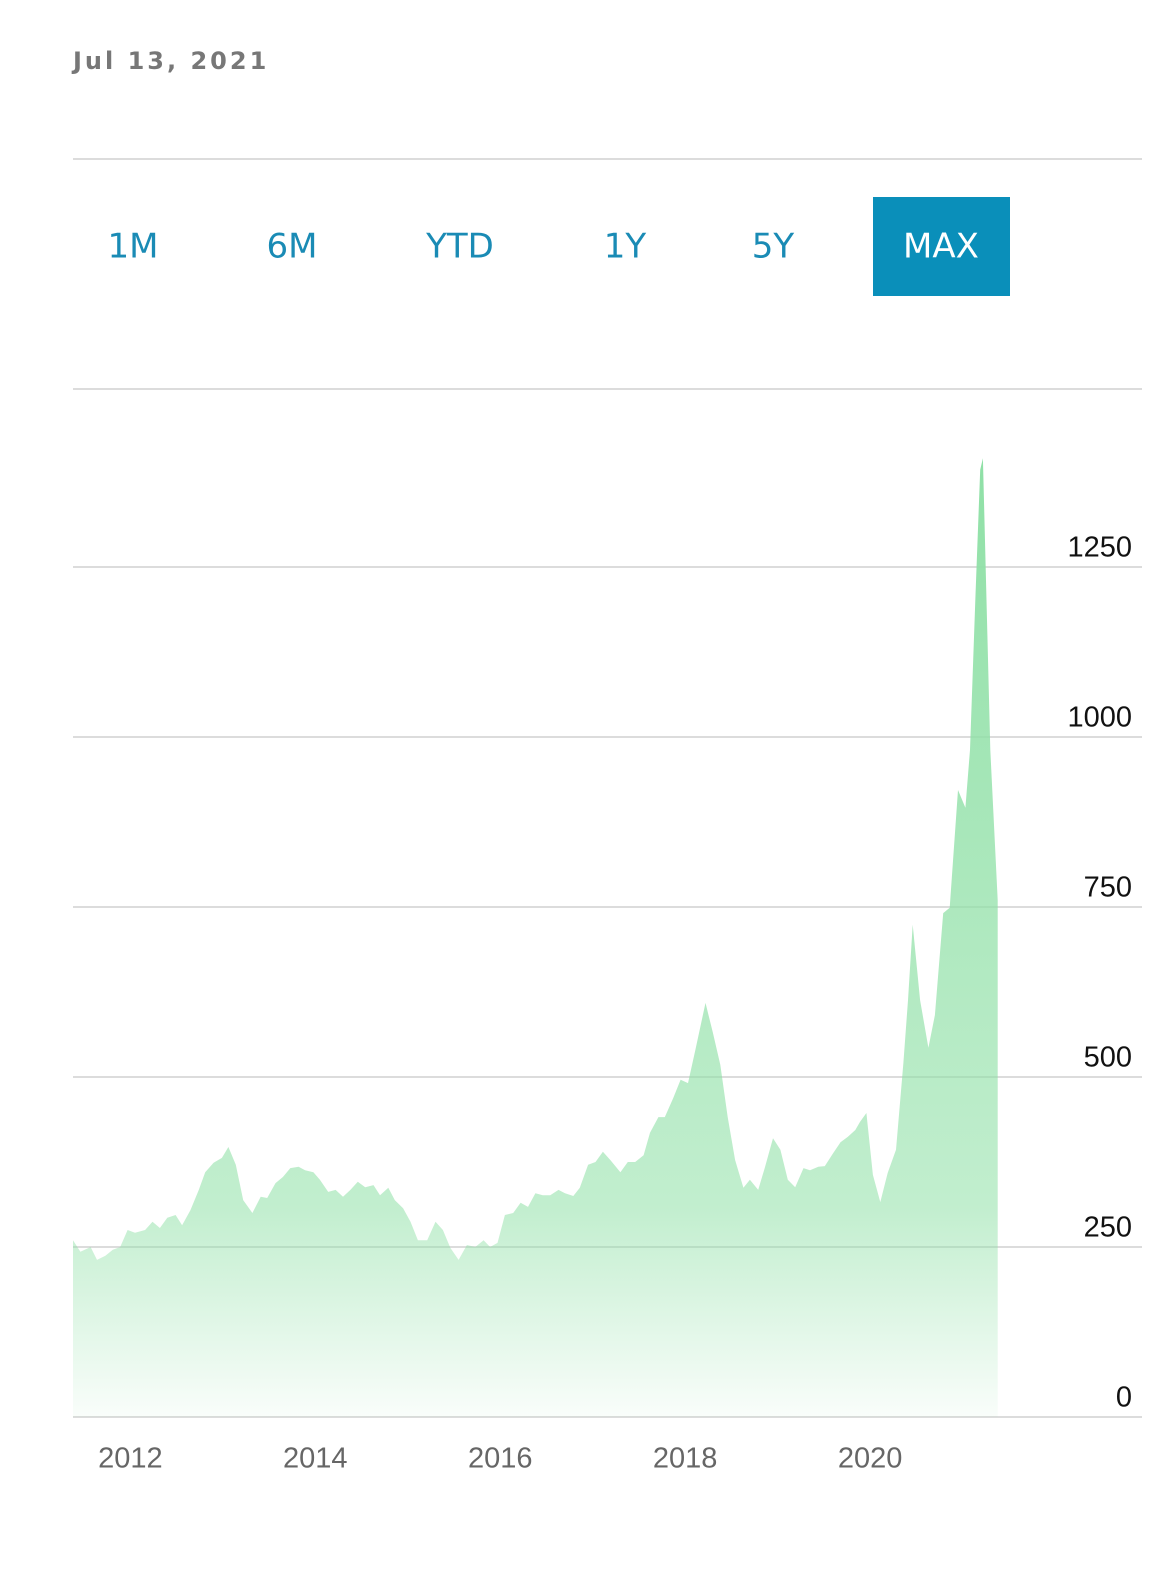 The width and height of the screenshot is (1162, 1596). Describe the element at coordinates (1108, 1228) in the screenshot. I see `y-tick-label: 250` at that location.